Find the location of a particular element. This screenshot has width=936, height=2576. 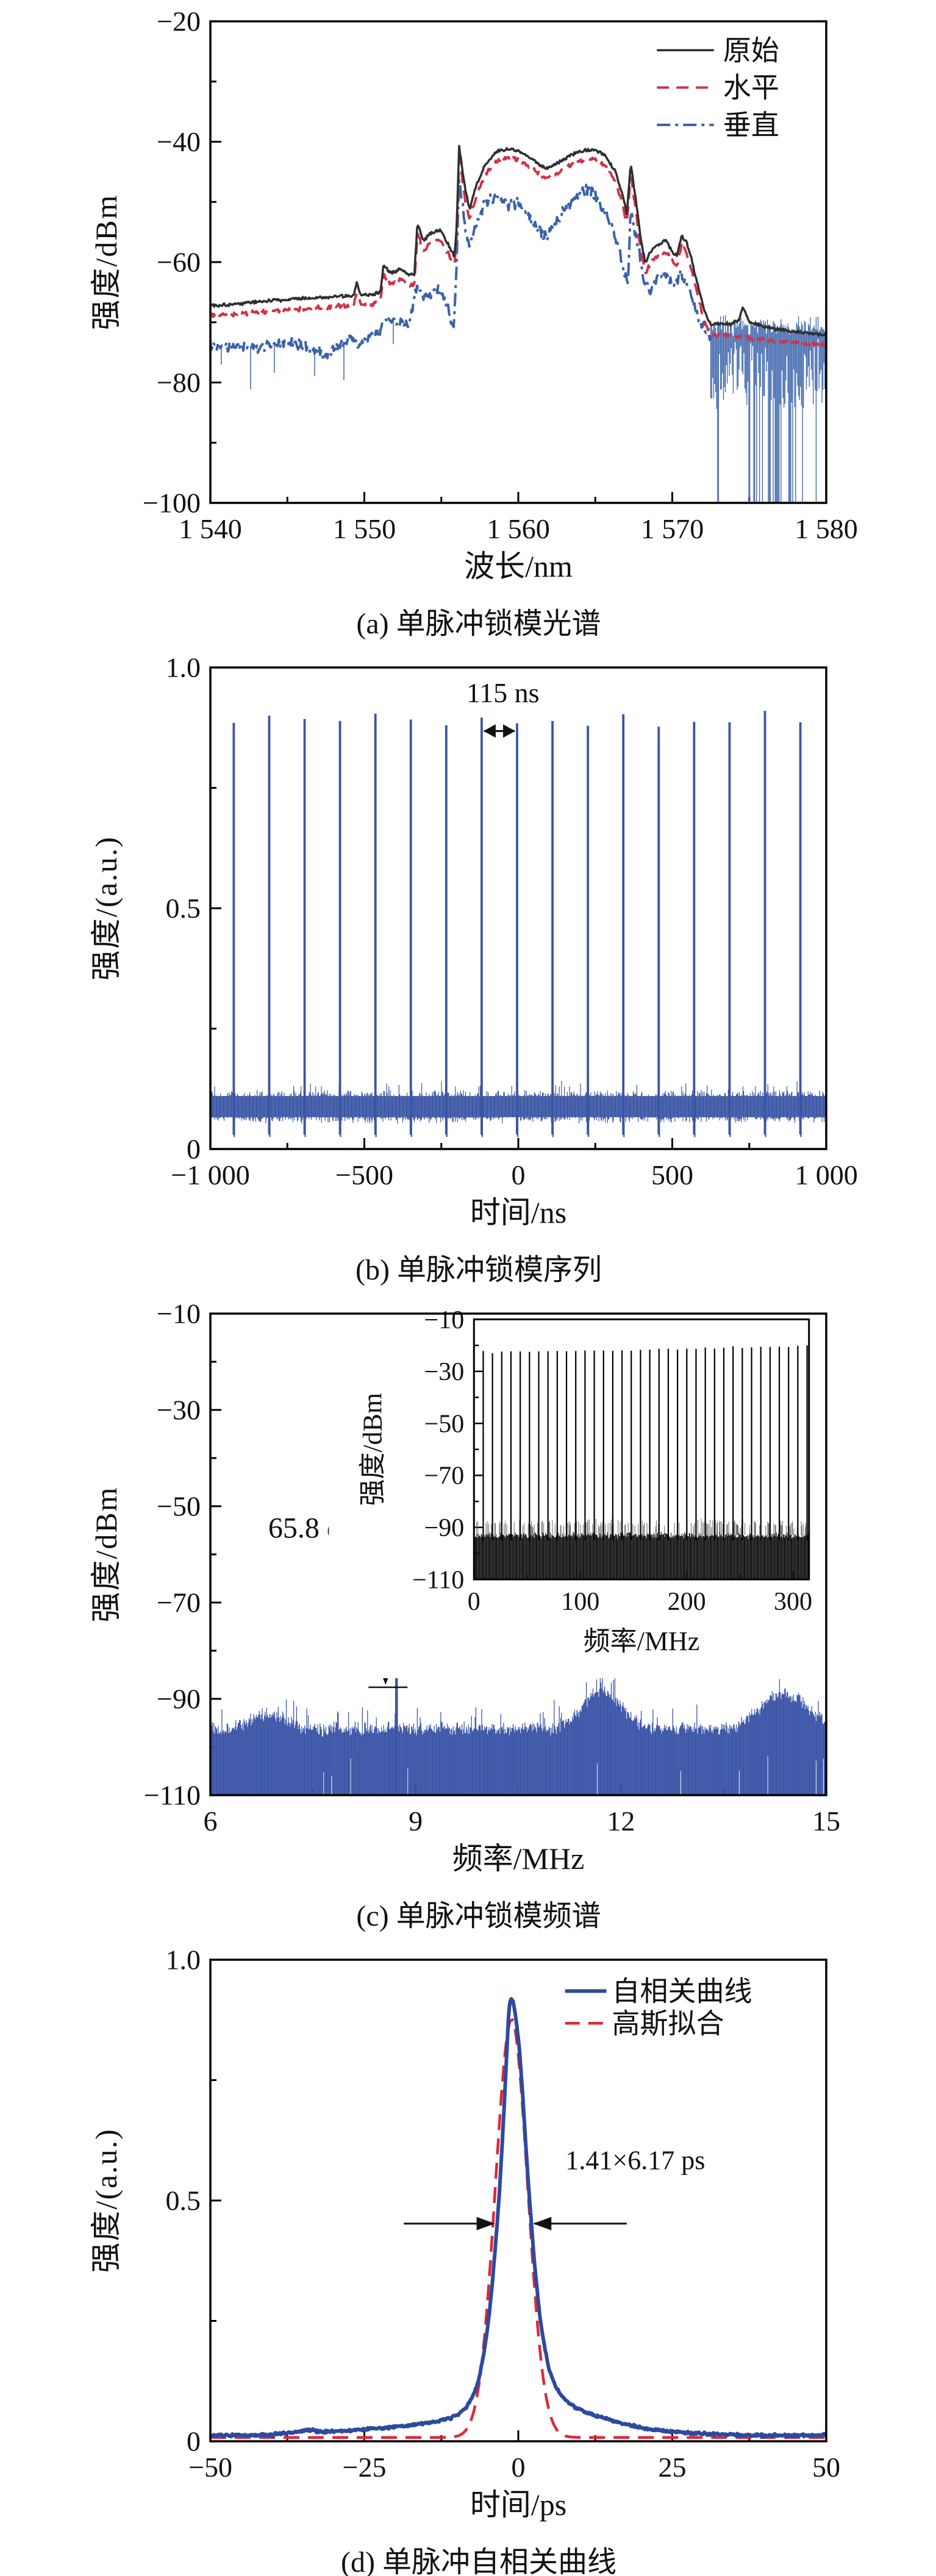

svg-text: −80 is located at coordinates (179, 382).